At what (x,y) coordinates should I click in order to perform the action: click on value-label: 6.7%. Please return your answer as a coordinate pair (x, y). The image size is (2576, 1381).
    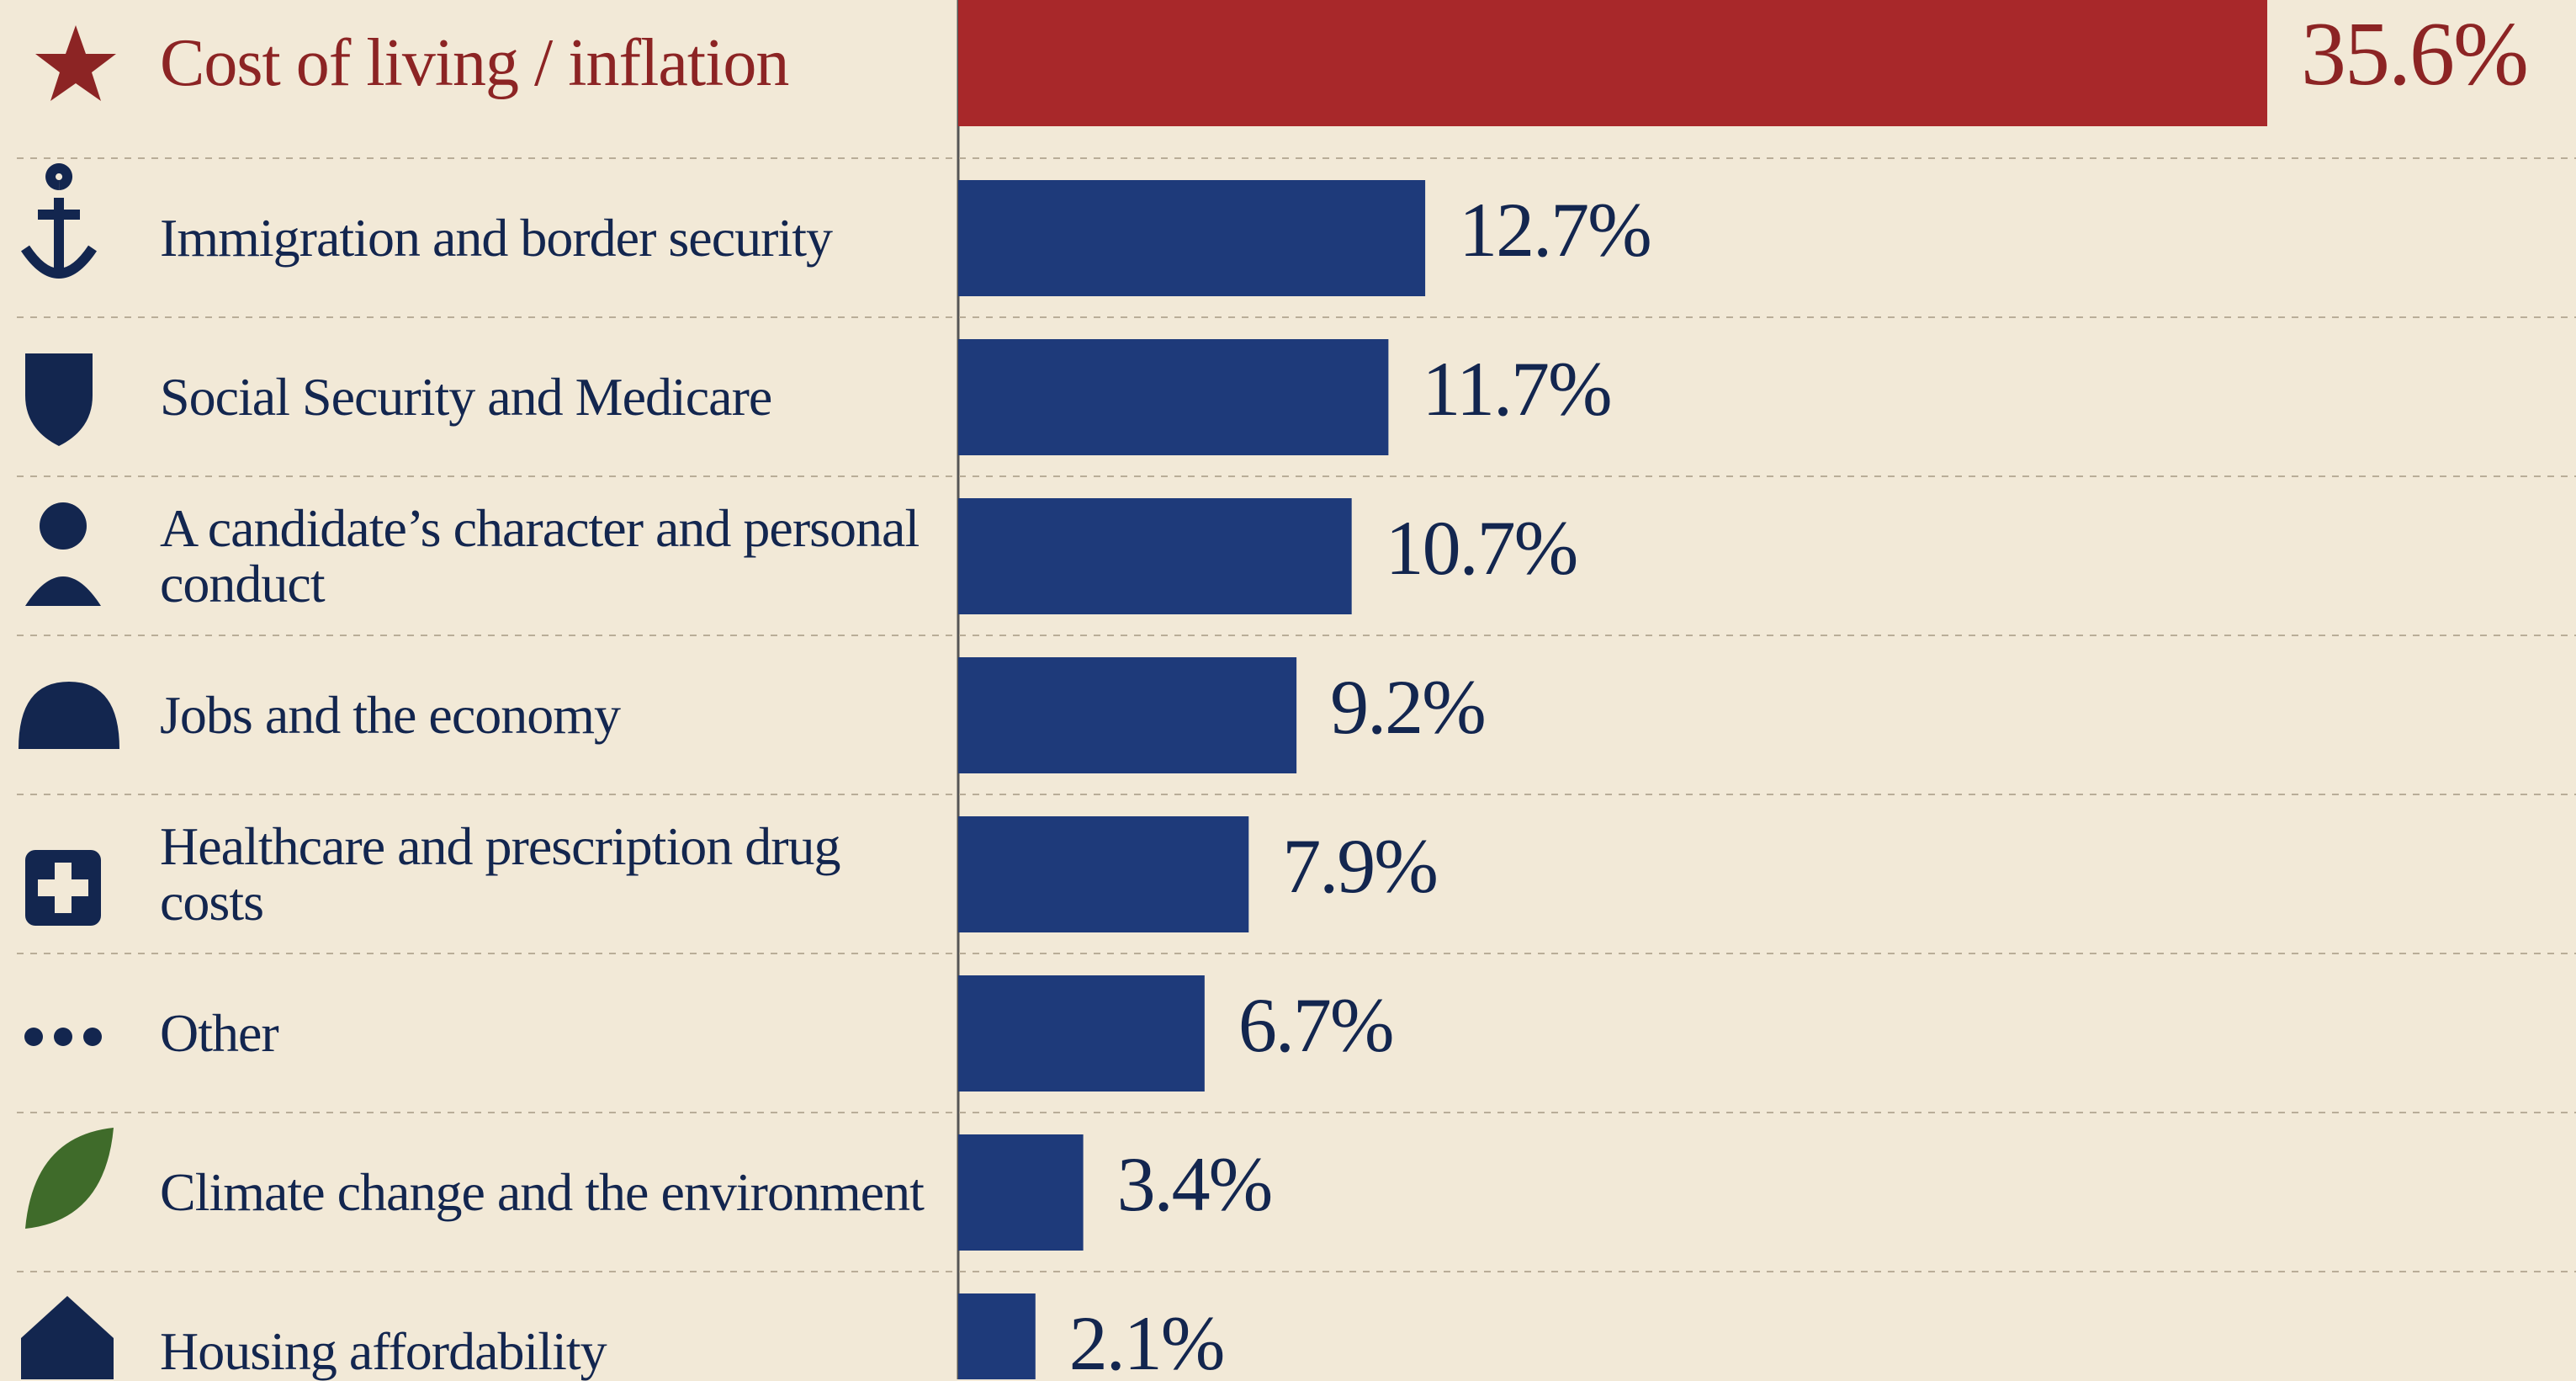
    Looking at the image, I should click on (1315, 1025).